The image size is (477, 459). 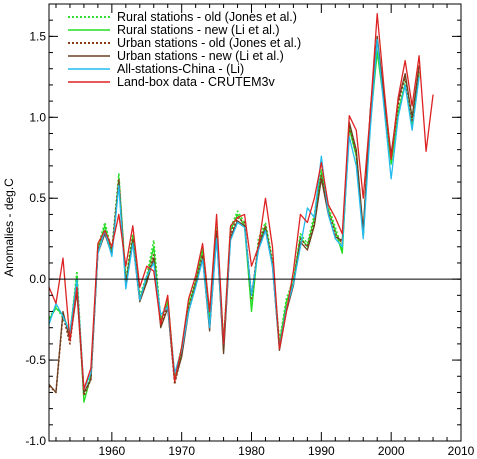 I want to click on x-tick-label: 1980, so click(x=251, y=451).